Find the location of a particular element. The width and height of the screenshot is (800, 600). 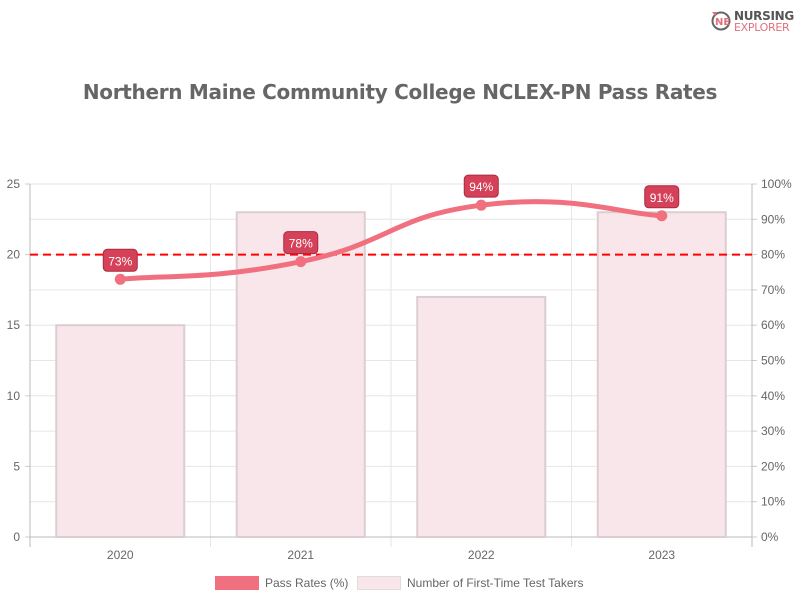

pass-rate-point-2022 is located at coordinates (481, 205).